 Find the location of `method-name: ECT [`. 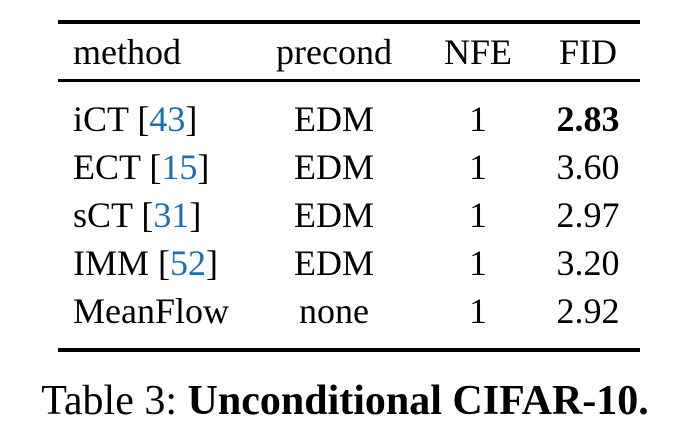

method-name: ECT [ is located at coordinates (117, 167).